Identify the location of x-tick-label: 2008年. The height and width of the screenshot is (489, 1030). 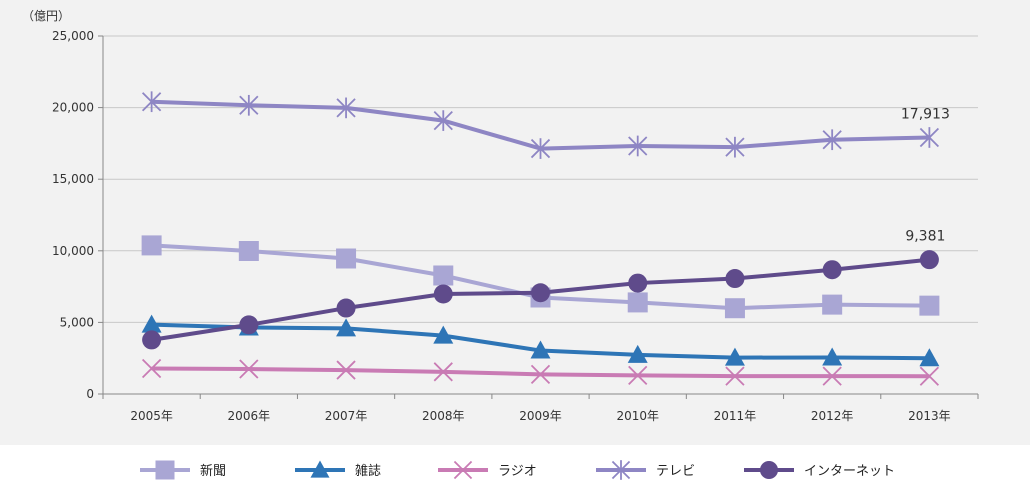
(443, 416).